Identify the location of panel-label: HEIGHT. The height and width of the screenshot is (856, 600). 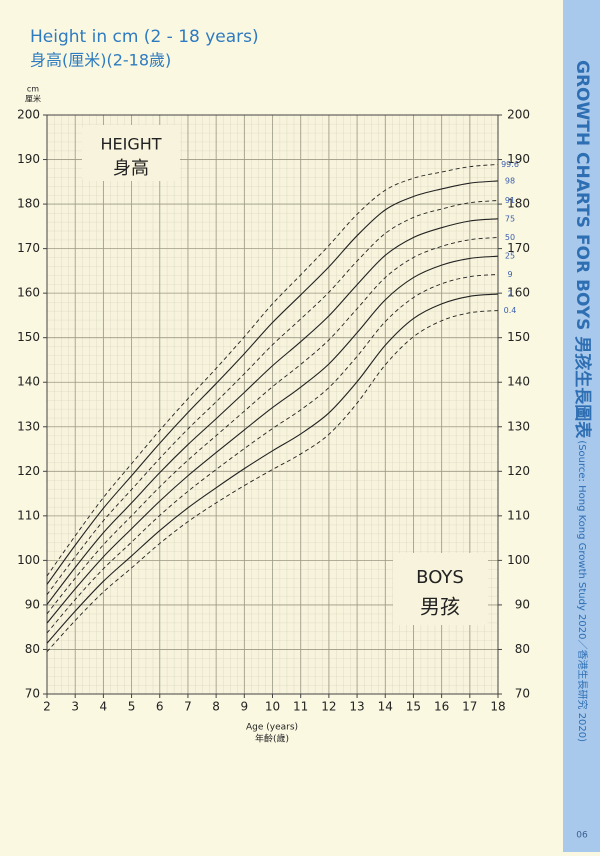
(130, 144).